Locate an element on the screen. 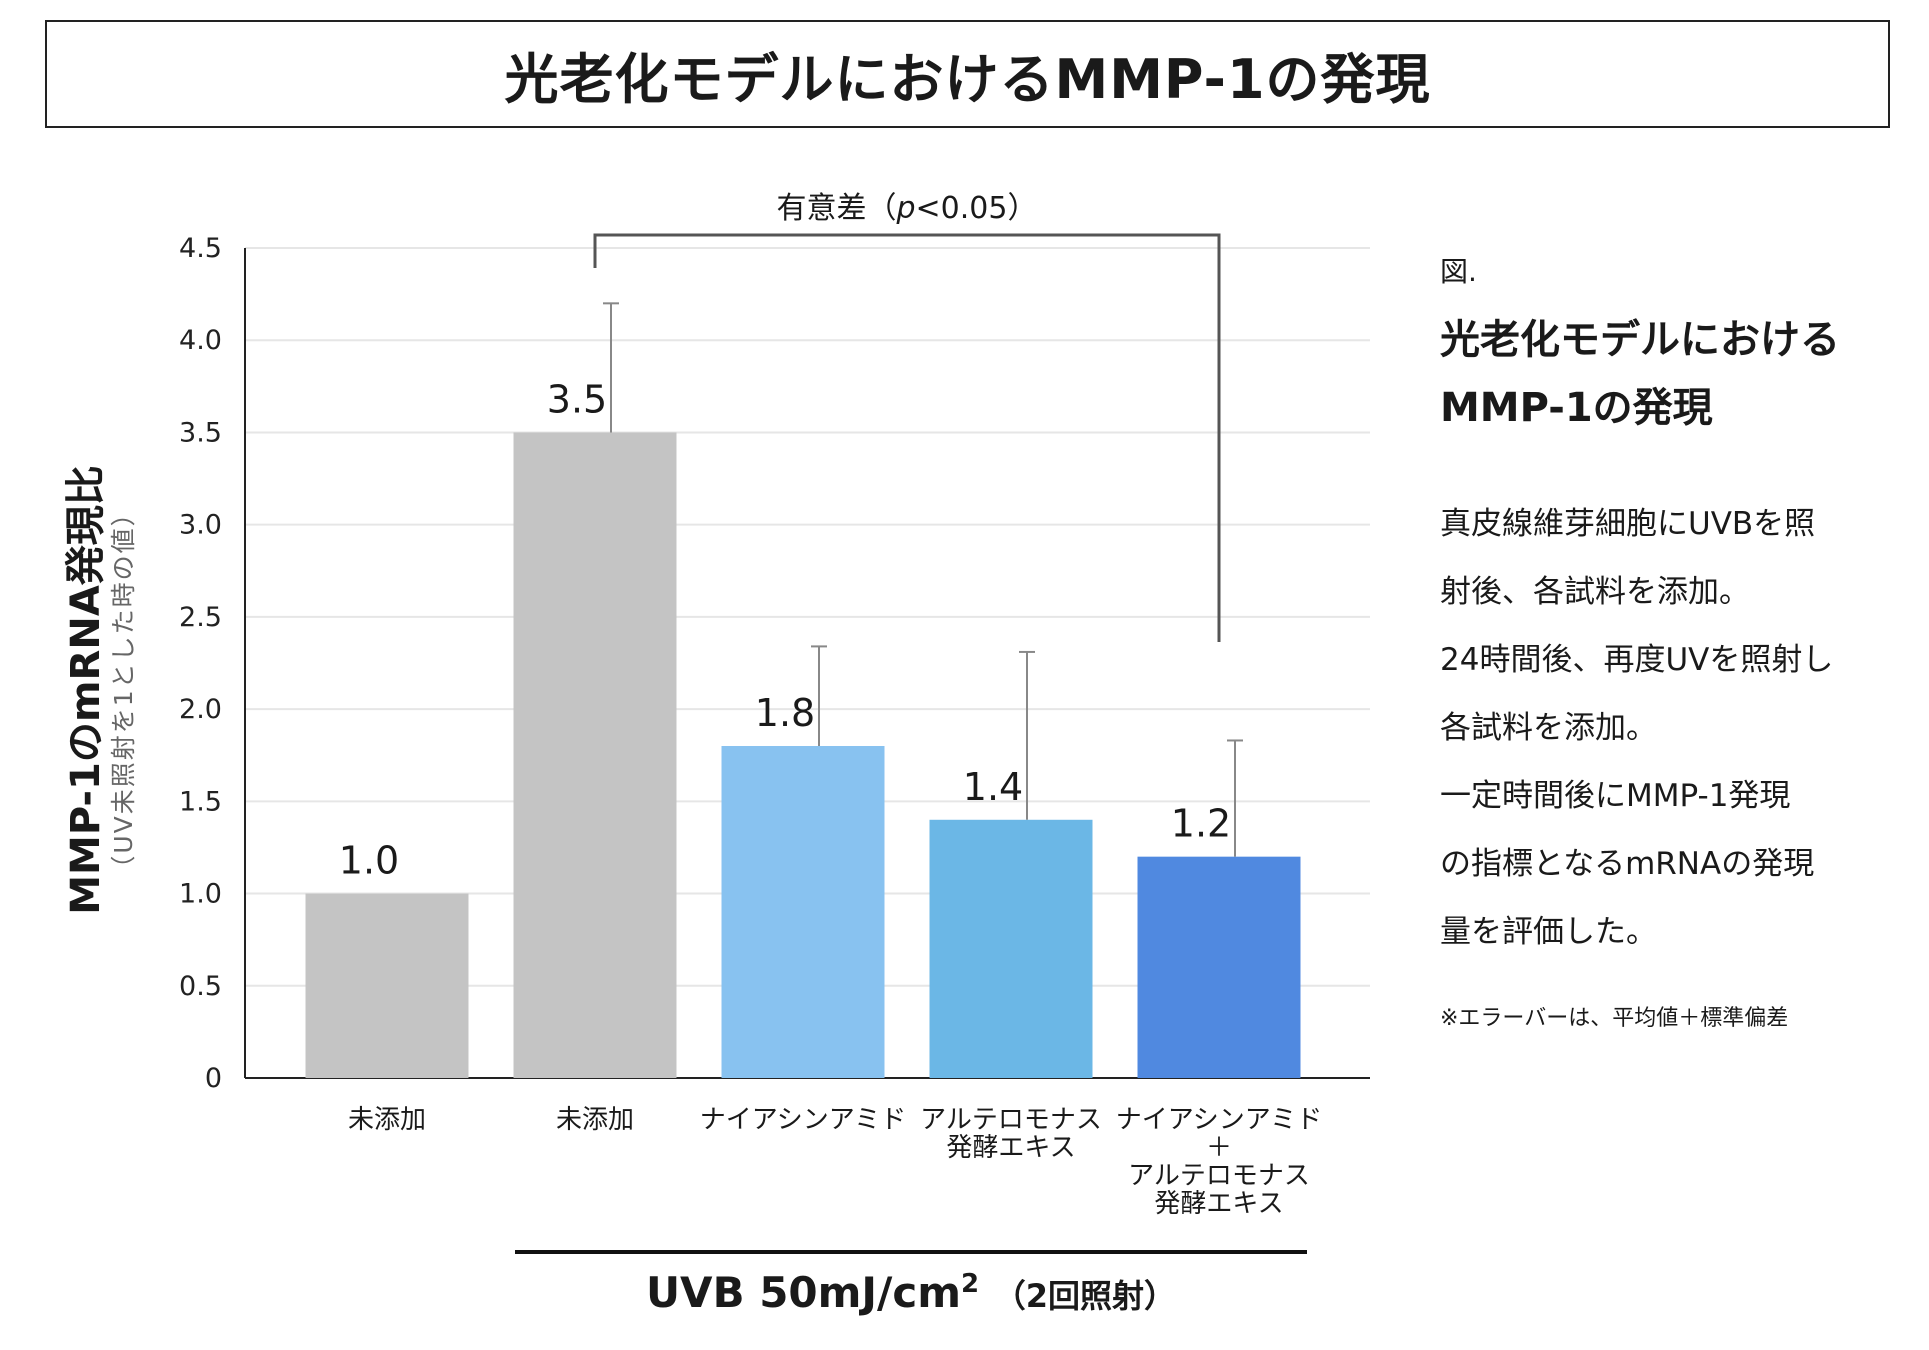  y-tick-label: 1.0 is located at coordinates (200, 894).